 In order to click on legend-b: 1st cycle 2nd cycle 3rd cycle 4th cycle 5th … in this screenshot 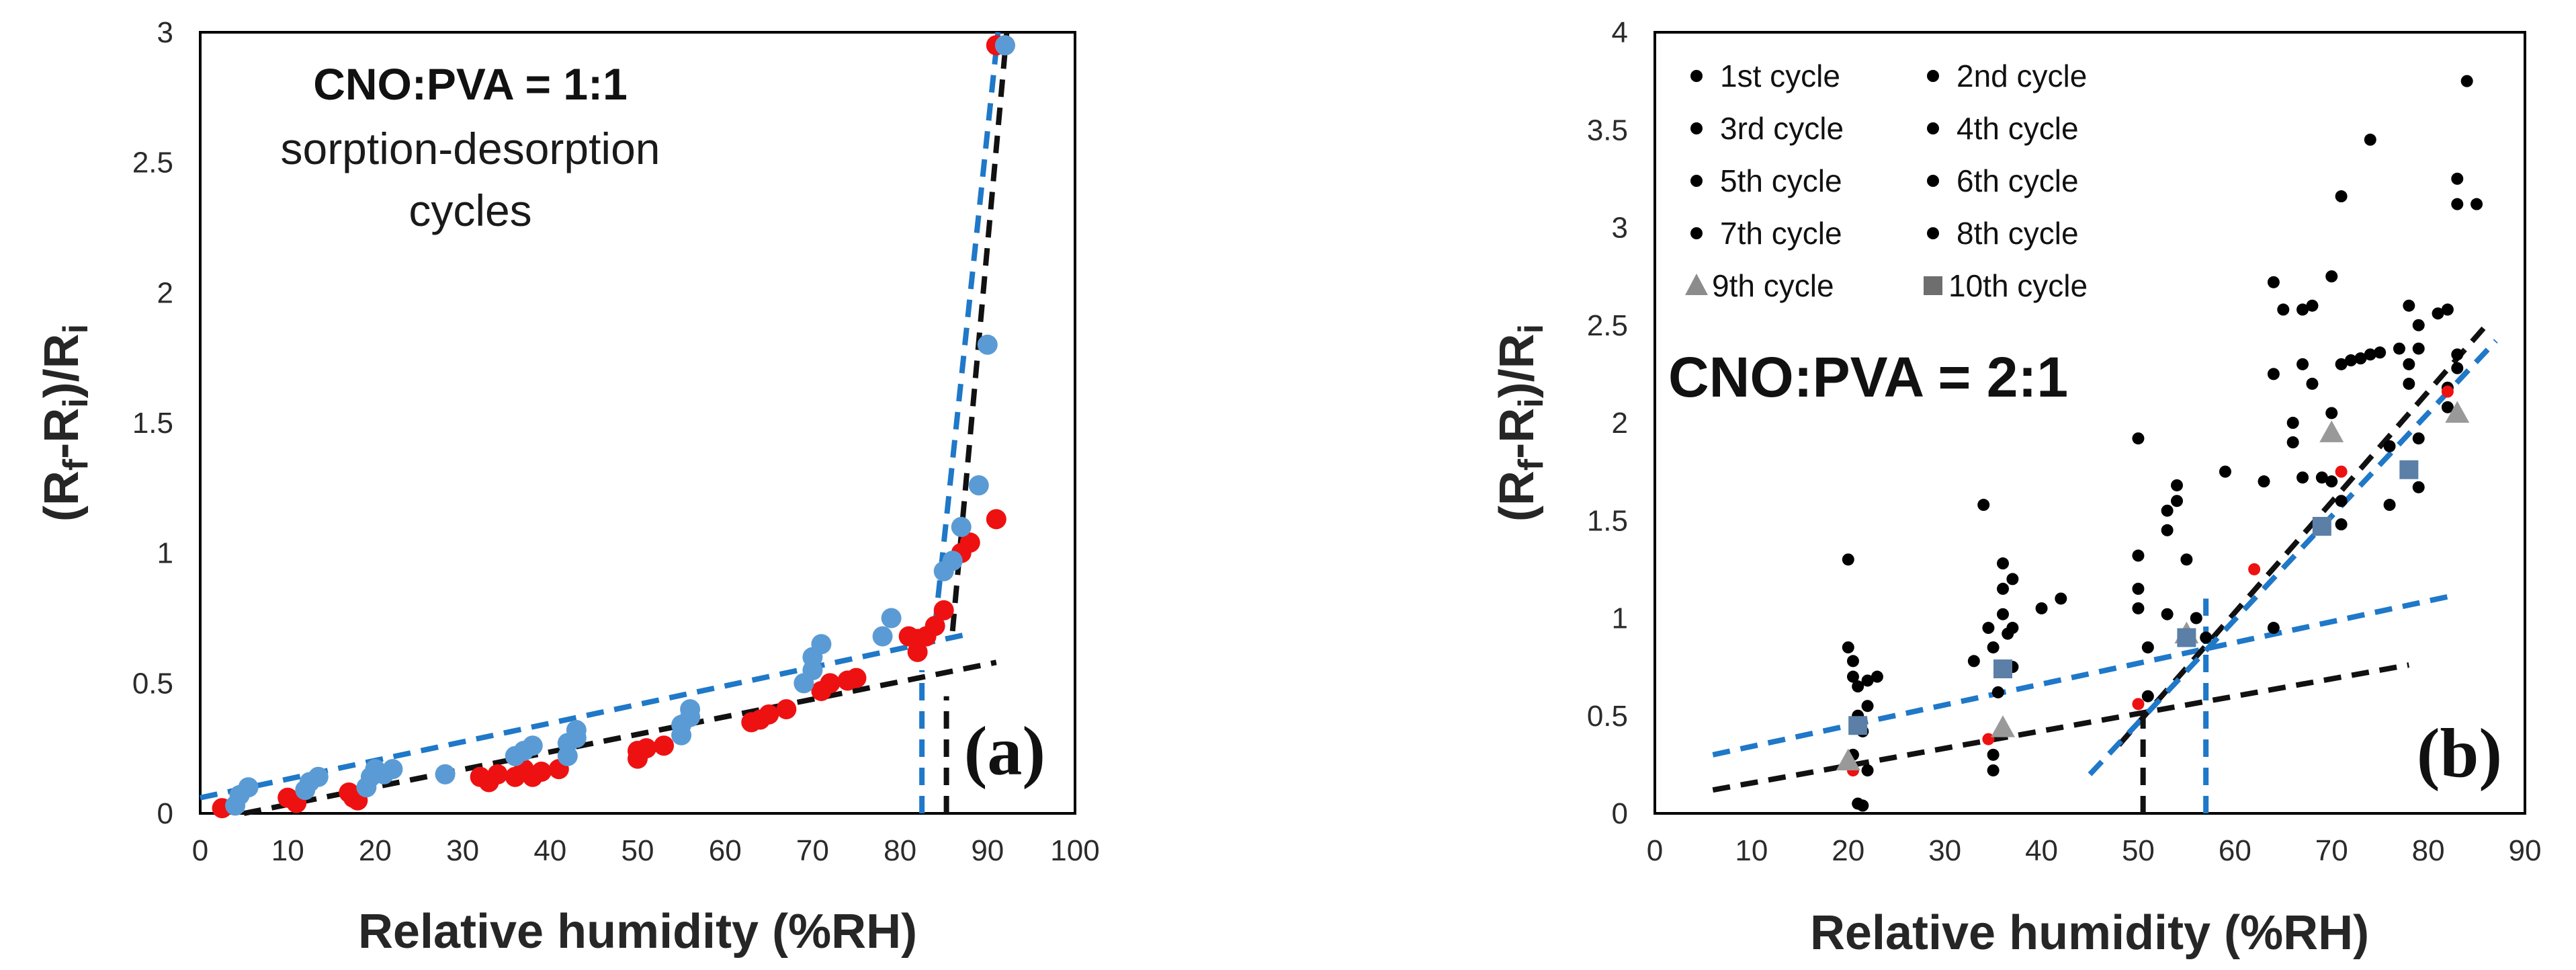, I will do `click(1886, 180)`.